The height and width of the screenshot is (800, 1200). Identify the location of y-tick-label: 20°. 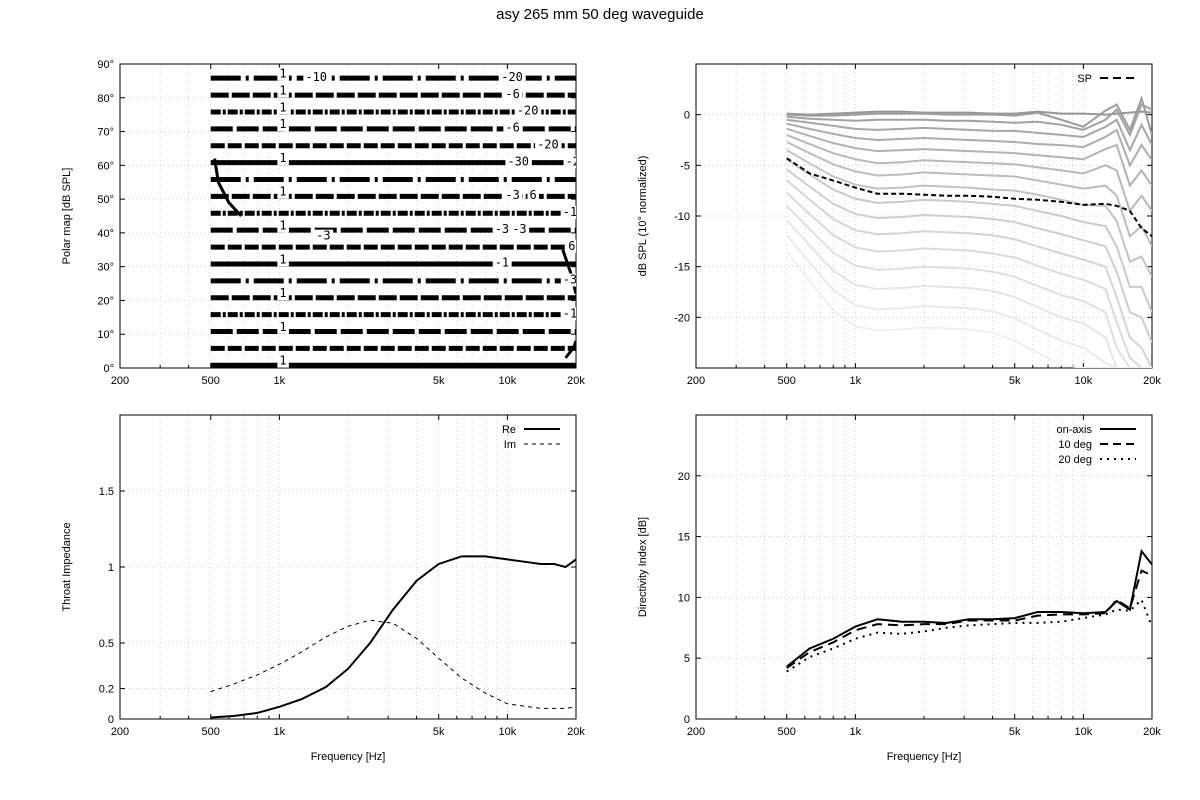
(105, 301).